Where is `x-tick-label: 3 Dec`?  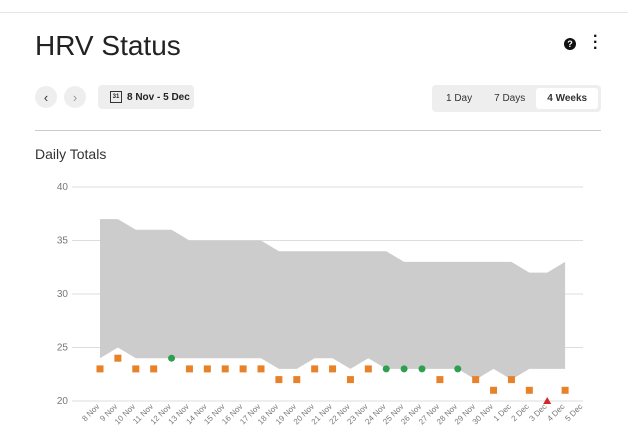 x-tick-label: 3 Dec is located at coordinates (537, 412).